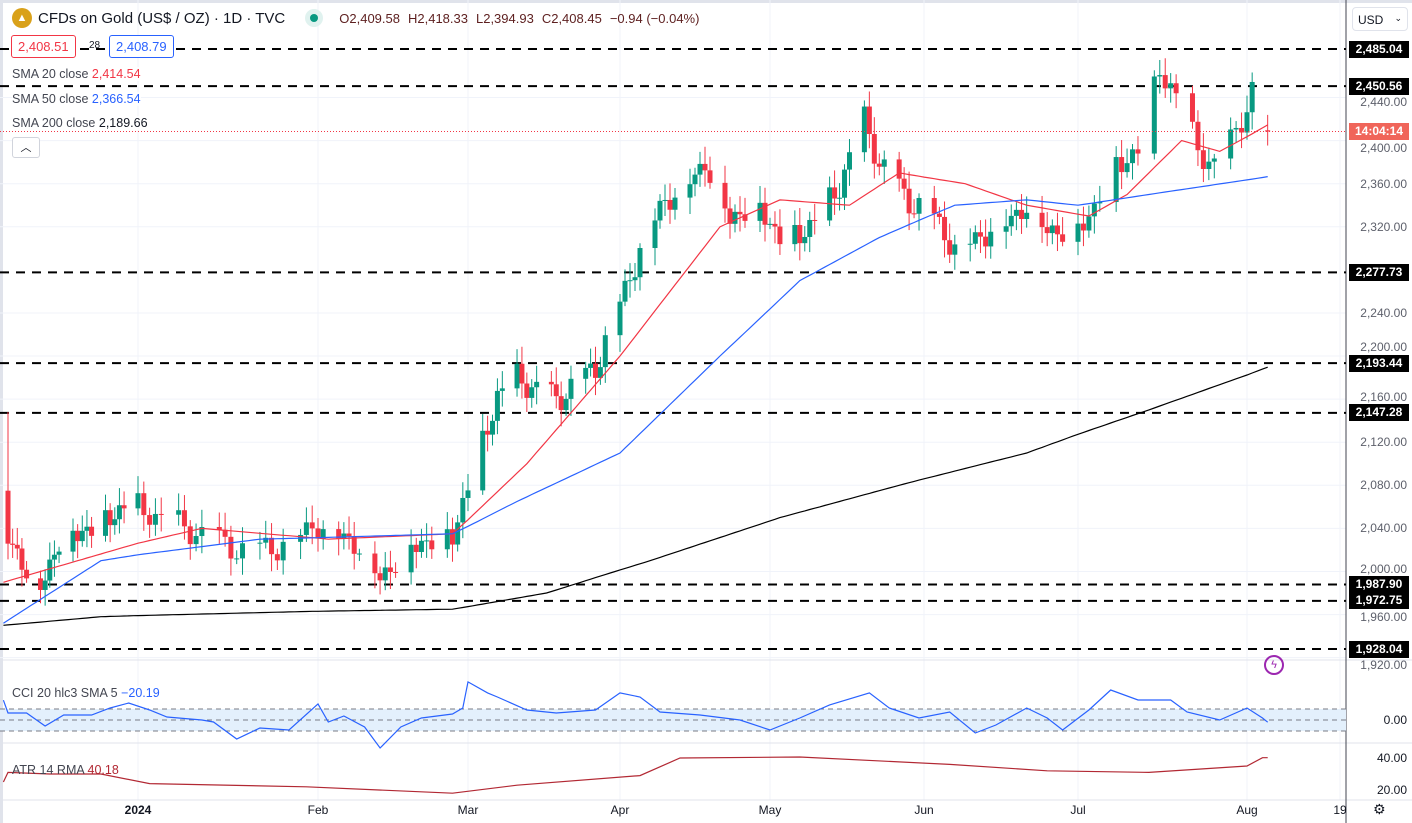  Describe the element at coordinates (54, 123) in the screenshot. I see `sma200-label: SMA 200 close` at that location.